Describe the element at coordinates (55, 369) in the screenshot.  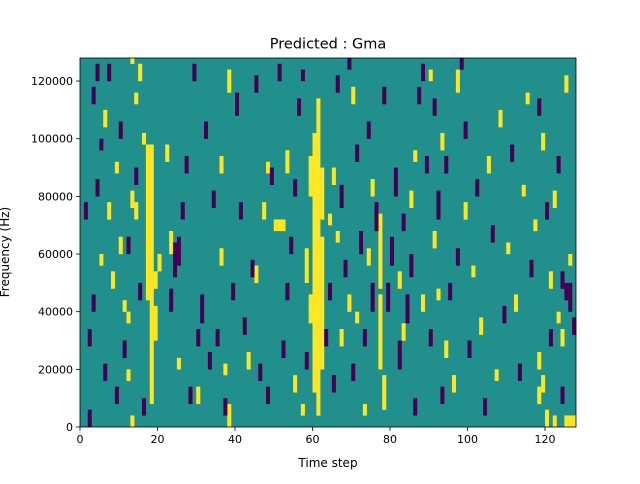
I see `y-tick-label: 20000` at that location.